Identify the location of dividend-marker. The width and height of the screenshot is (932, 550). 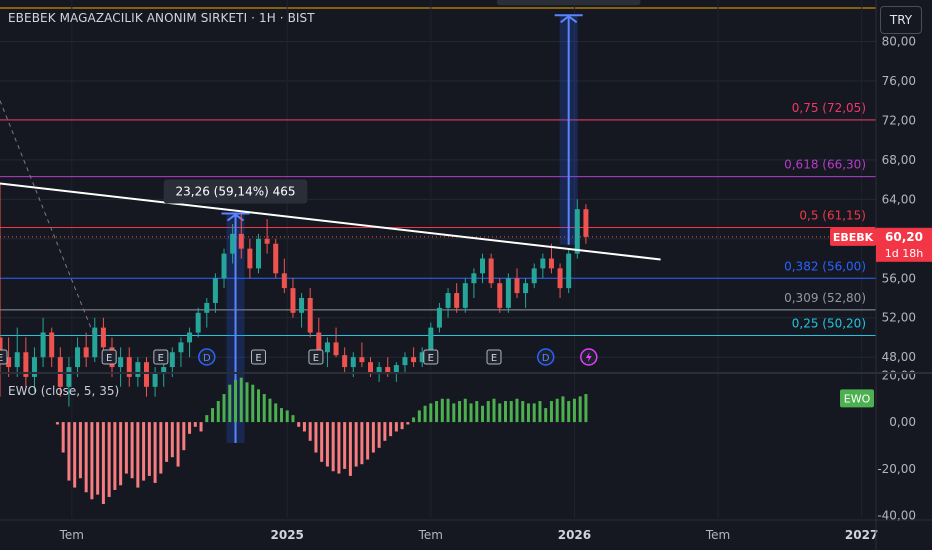
(545, 357).